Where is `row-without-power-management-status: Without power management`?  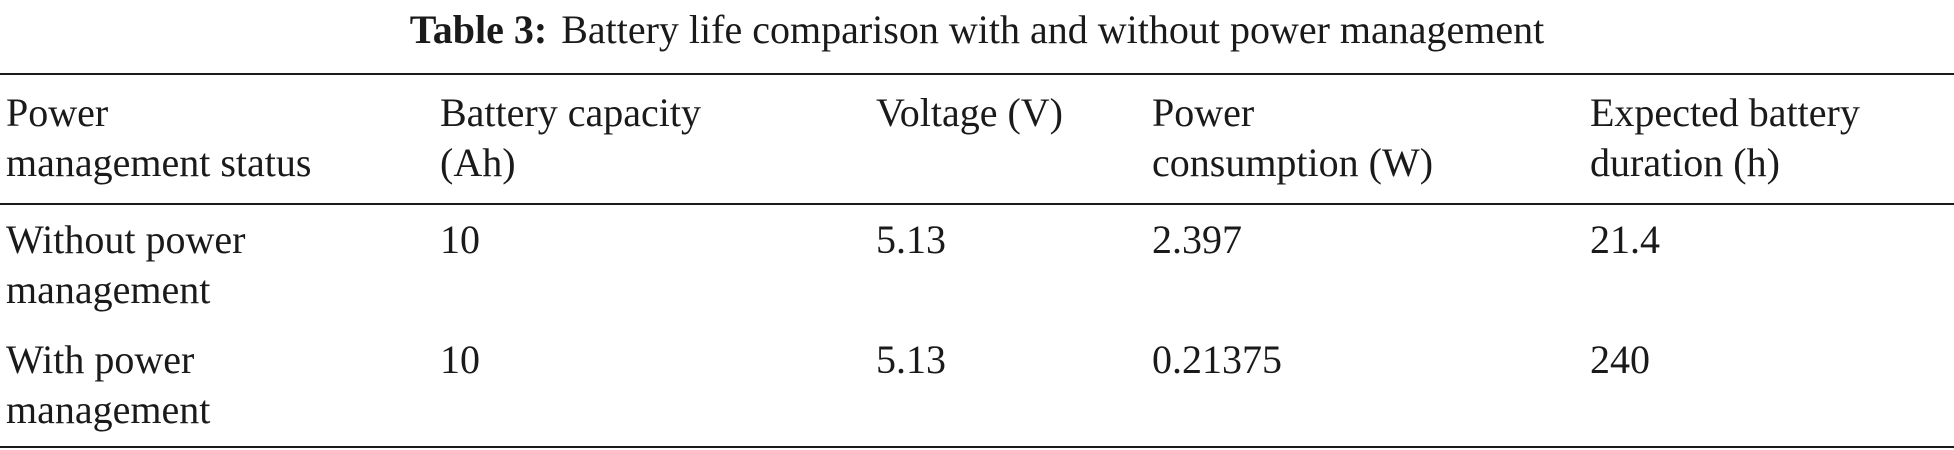 row-without-power-management-status: Without power management is located at coordinates (126, 264).